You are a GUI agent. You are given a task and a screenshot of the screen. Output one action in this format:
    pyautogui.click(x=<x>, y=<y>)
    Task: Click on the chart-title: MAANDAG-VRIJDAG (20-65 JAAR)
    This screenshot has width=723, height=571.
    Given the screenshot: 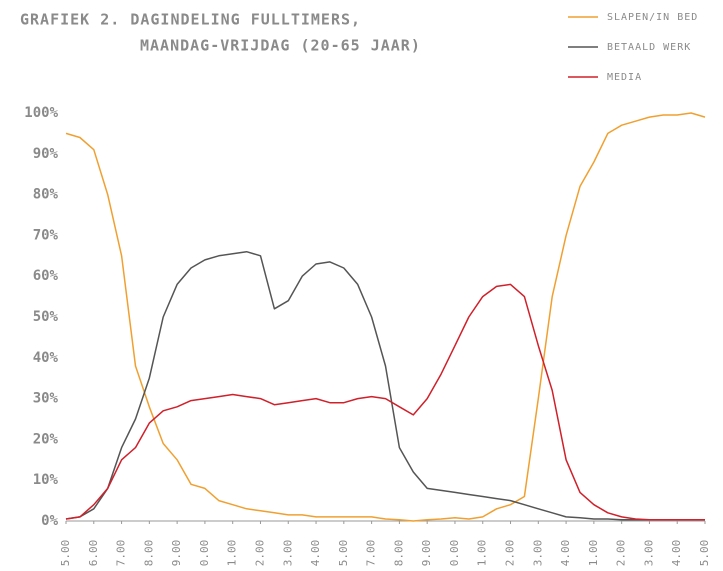 What is the action you would take?
    pyautogui.click(x=280, y=46)
    